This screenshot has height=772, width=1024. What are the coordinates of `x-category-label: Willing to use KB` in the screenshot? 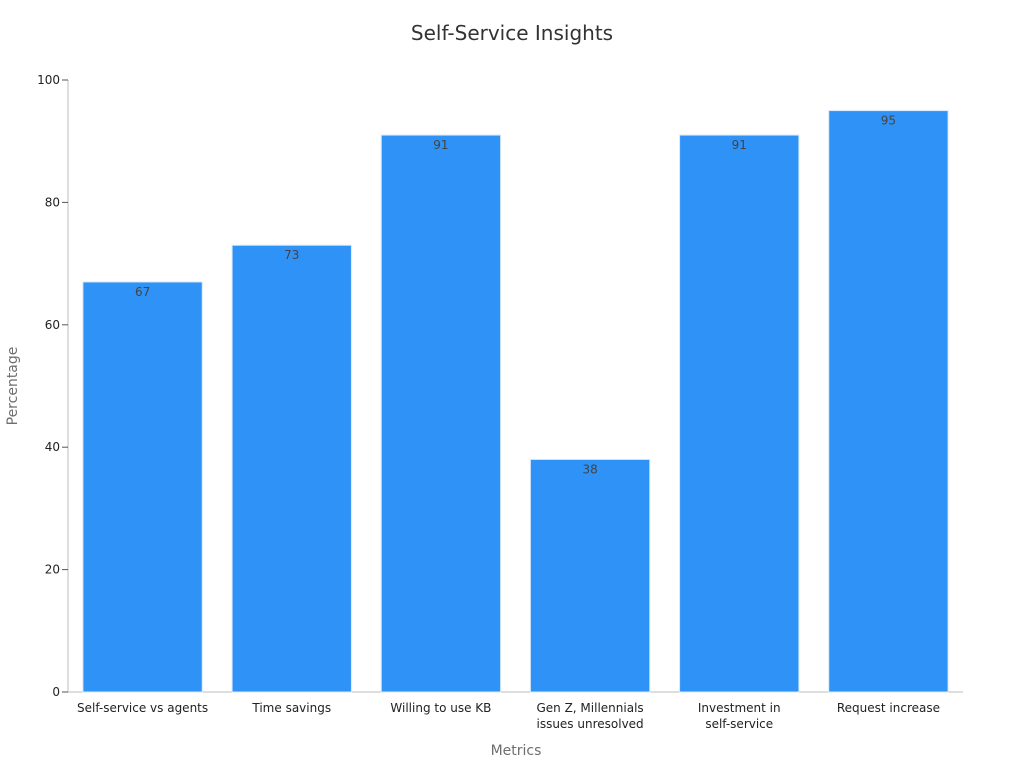 It's located at (440, 708).